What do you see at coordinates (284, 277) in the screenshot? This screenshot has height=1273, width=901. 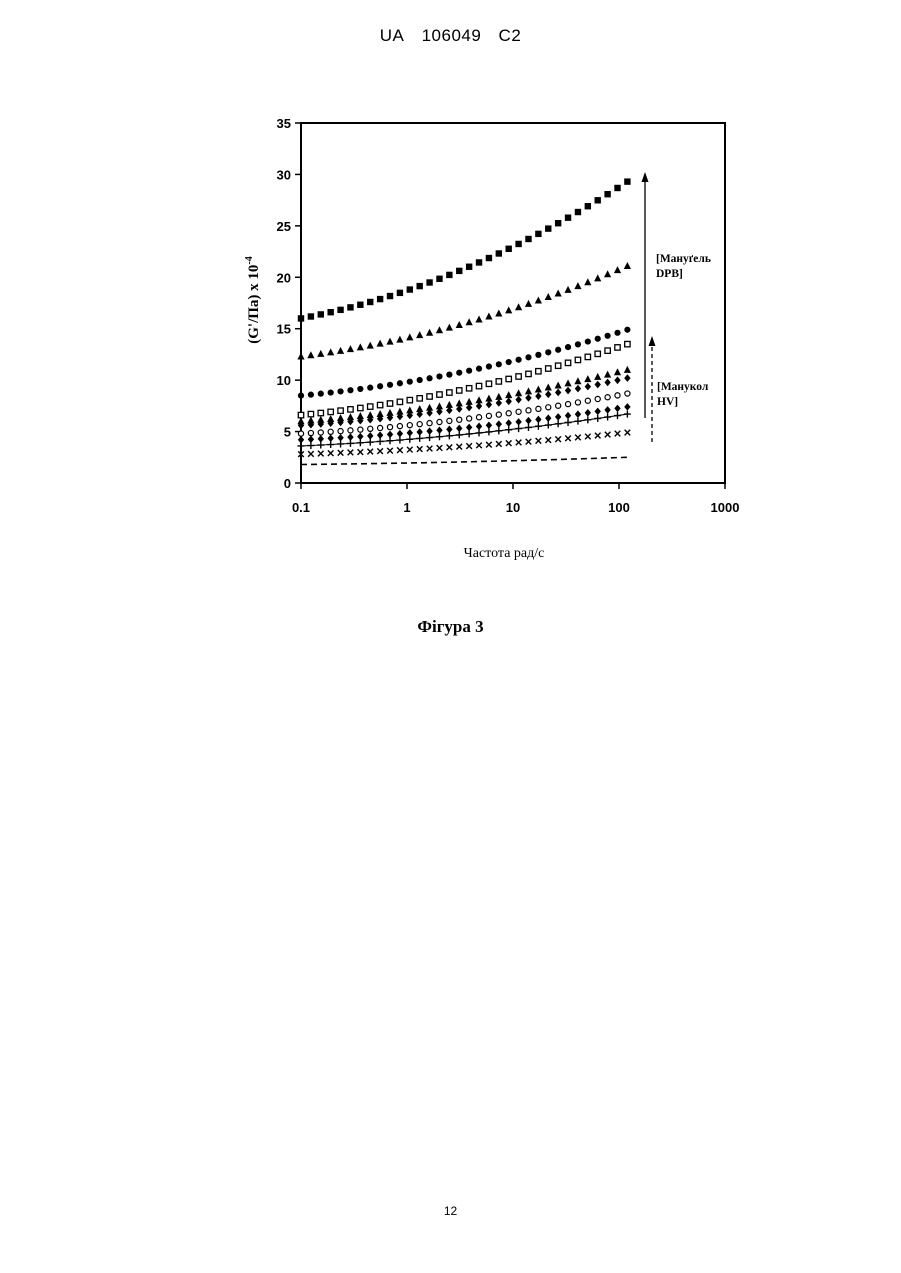 I see `y-tick-label: 20` at bounding box center [284, 277].